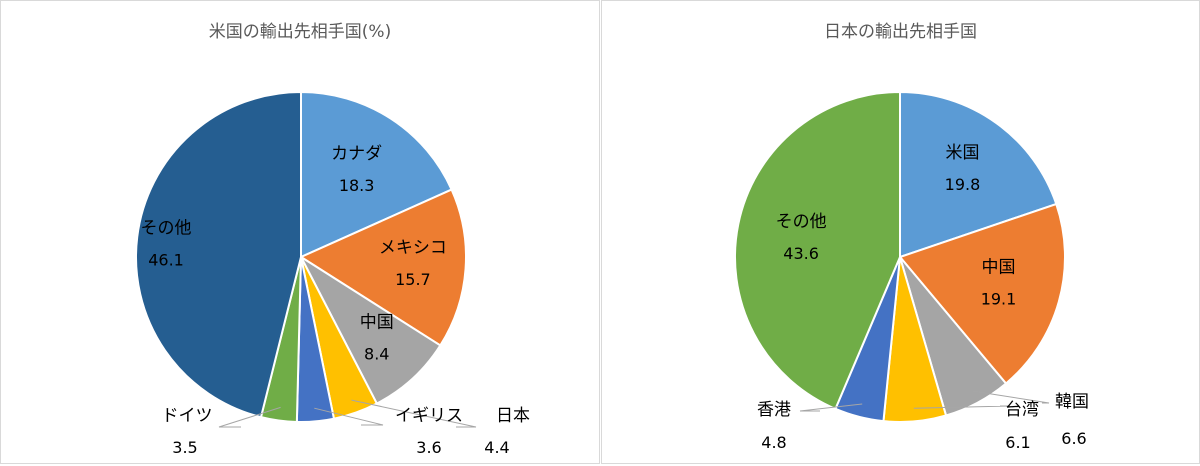 The height and width of the screenshot is (466, 1200). What do you see at coordinates (801, 253) in the screenshot?
I see `slice-value-label: 43.6` at bounding box center [801, 253].